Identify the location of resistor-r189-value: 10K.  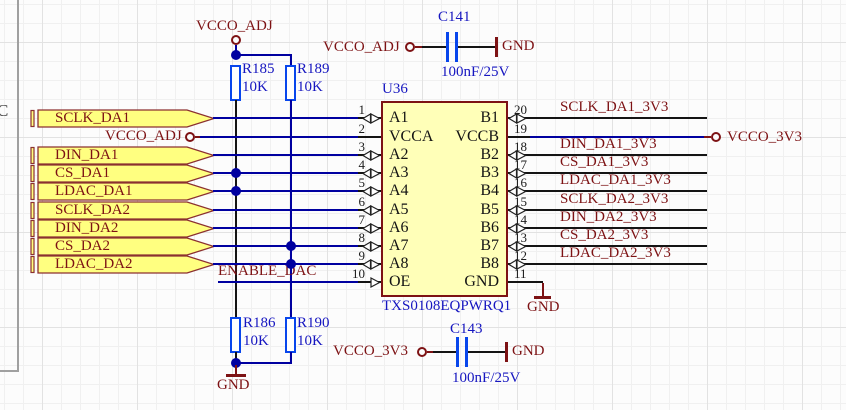
(310, 87).